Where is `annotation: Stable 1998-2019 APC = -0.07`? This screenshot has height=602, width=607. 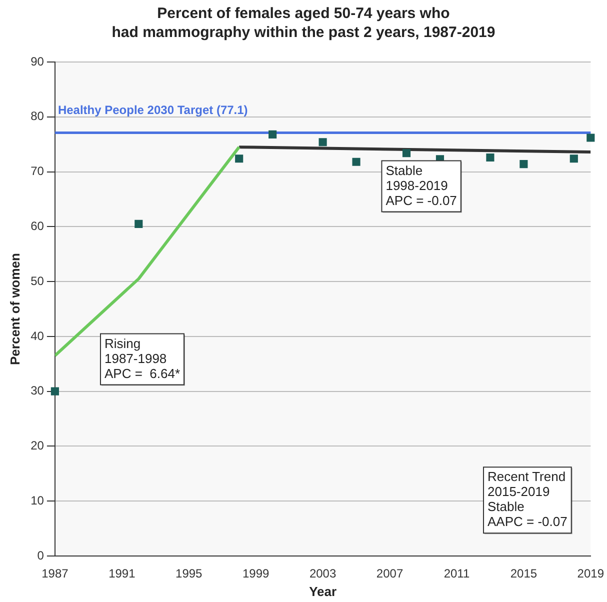 annotation: Stable 1998-2019 APC = -0.07 is located at coordinates (421, 185).